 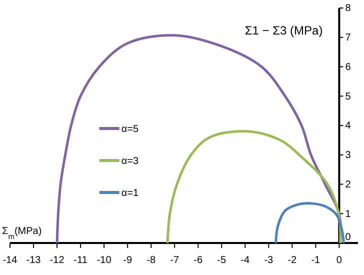 What do you see at coordinates (293, 260) in the screenshot?
I see `x-tick-label: -2` at bounding box center [293, 260].